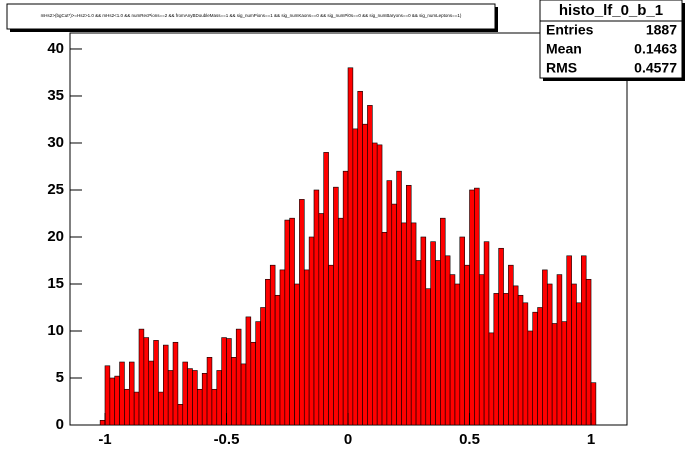  Describe the element at coordinates (104, 439) in the screenshot. I see `x-tick-label: -1` at that location.